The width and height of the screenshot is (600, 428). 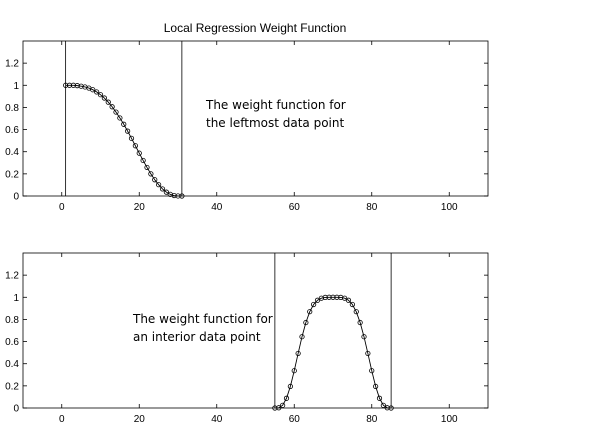 I want to click on panel-0-y-tick-label: 0.8, so click(x=12, y=108).